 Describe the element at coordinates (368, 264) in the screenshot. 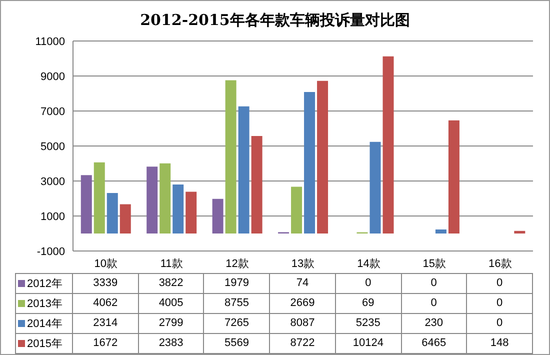

I see `x-tick-label: 14款` at that location.